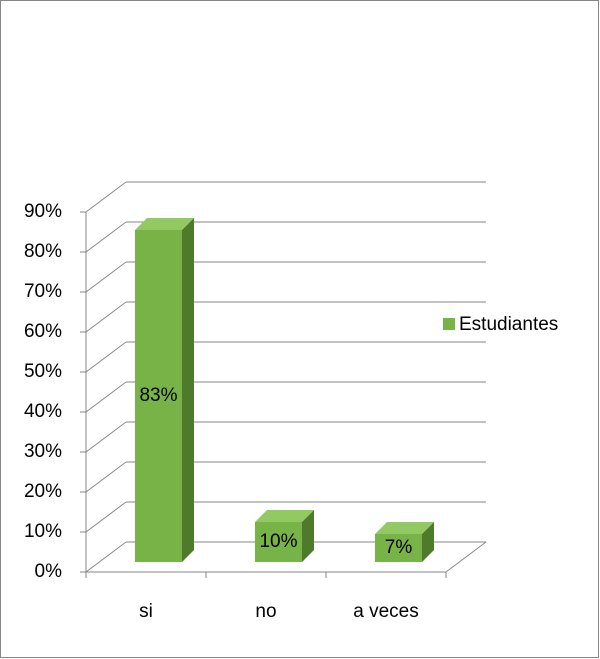 This screenshot has height=659, width=600. Describe the element at coordinates (43, 451) in the screenshot. I see `y-tick-label: 30%` at that location.